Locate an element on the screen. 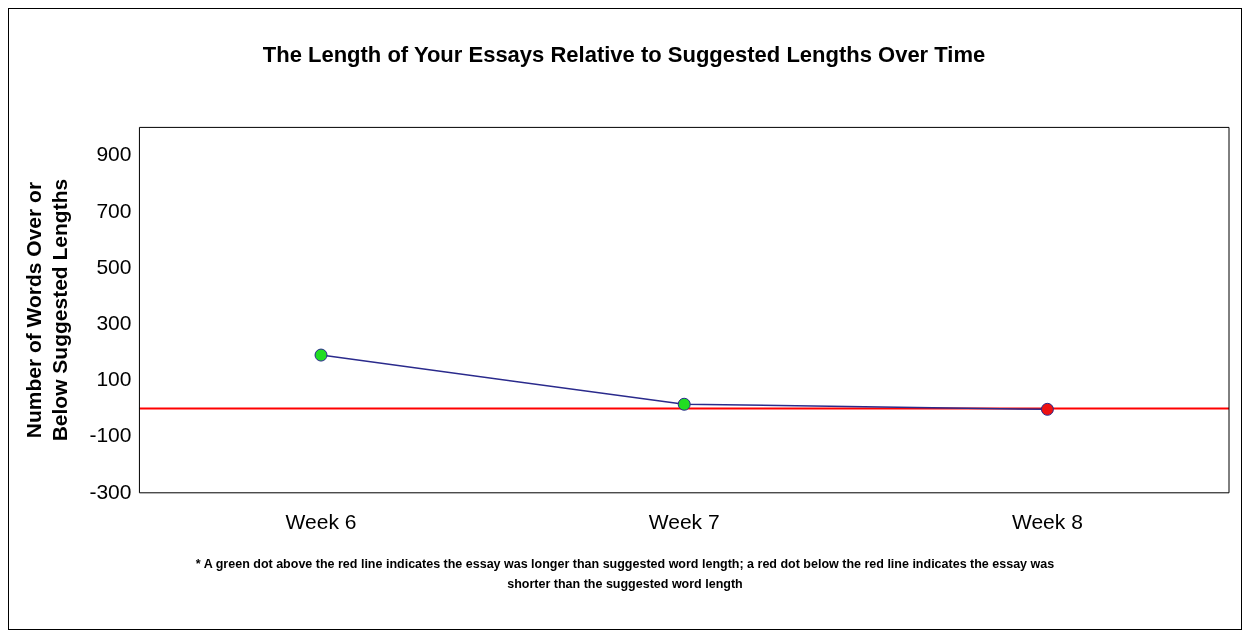 Image resolution: width=1250 pixels, height=639 pixels. y-tick-label: 500 is located at coordinates (114, 266).